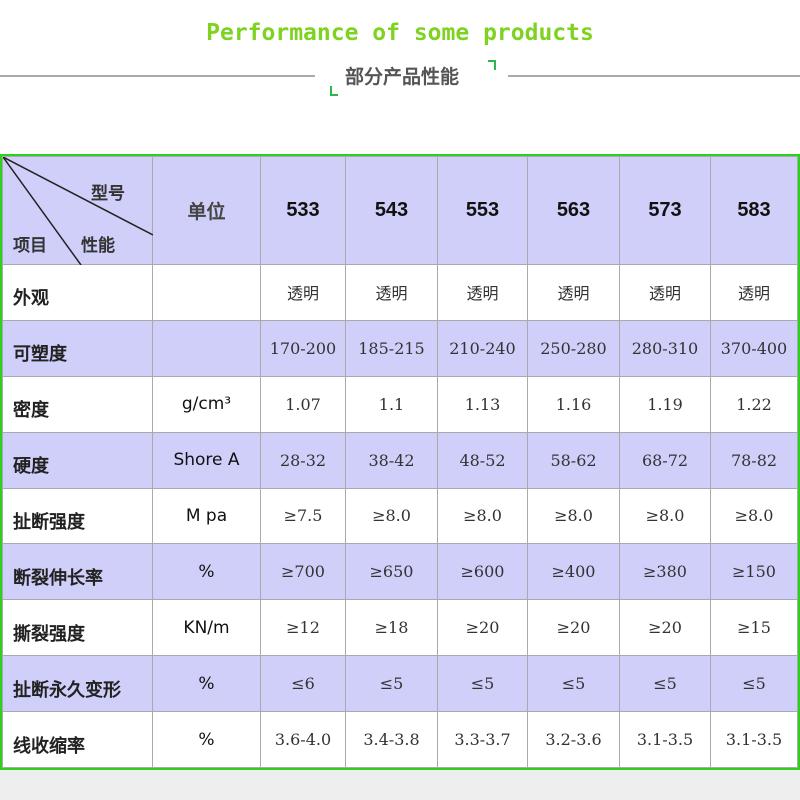  What do you see at coordinates (400, 33) in the screenshot?
I see `page-title: Performance of some products` at bounding box center [400, 33].